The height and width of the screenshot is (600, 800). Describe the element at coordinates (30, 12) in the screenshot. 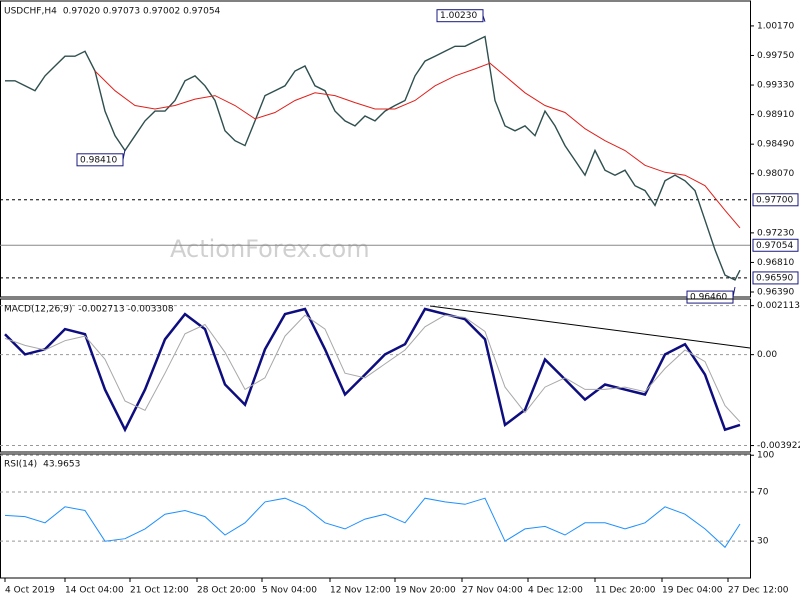

I see `panel-title: USDCHF,H4` at that location.